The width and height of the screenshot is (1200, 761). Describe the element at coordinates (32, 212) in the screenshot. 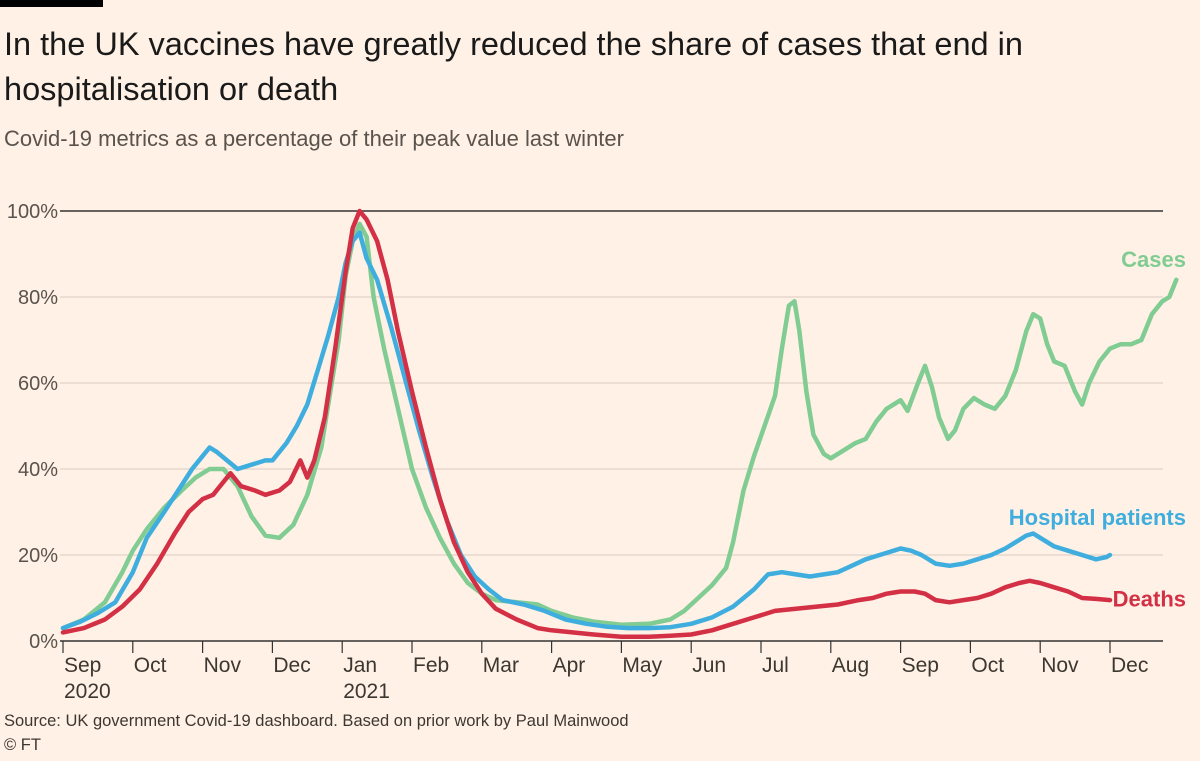

I see `y-tick-label: 100%` at that location.